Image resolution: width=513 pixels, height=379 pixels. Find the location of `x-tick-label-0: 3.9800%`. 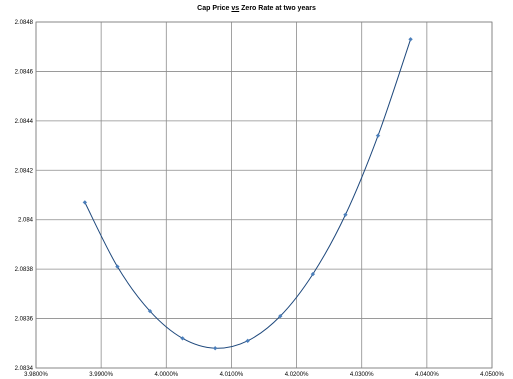

x-tick-label-0: 3.9800% is located at coordinates (36, 375).